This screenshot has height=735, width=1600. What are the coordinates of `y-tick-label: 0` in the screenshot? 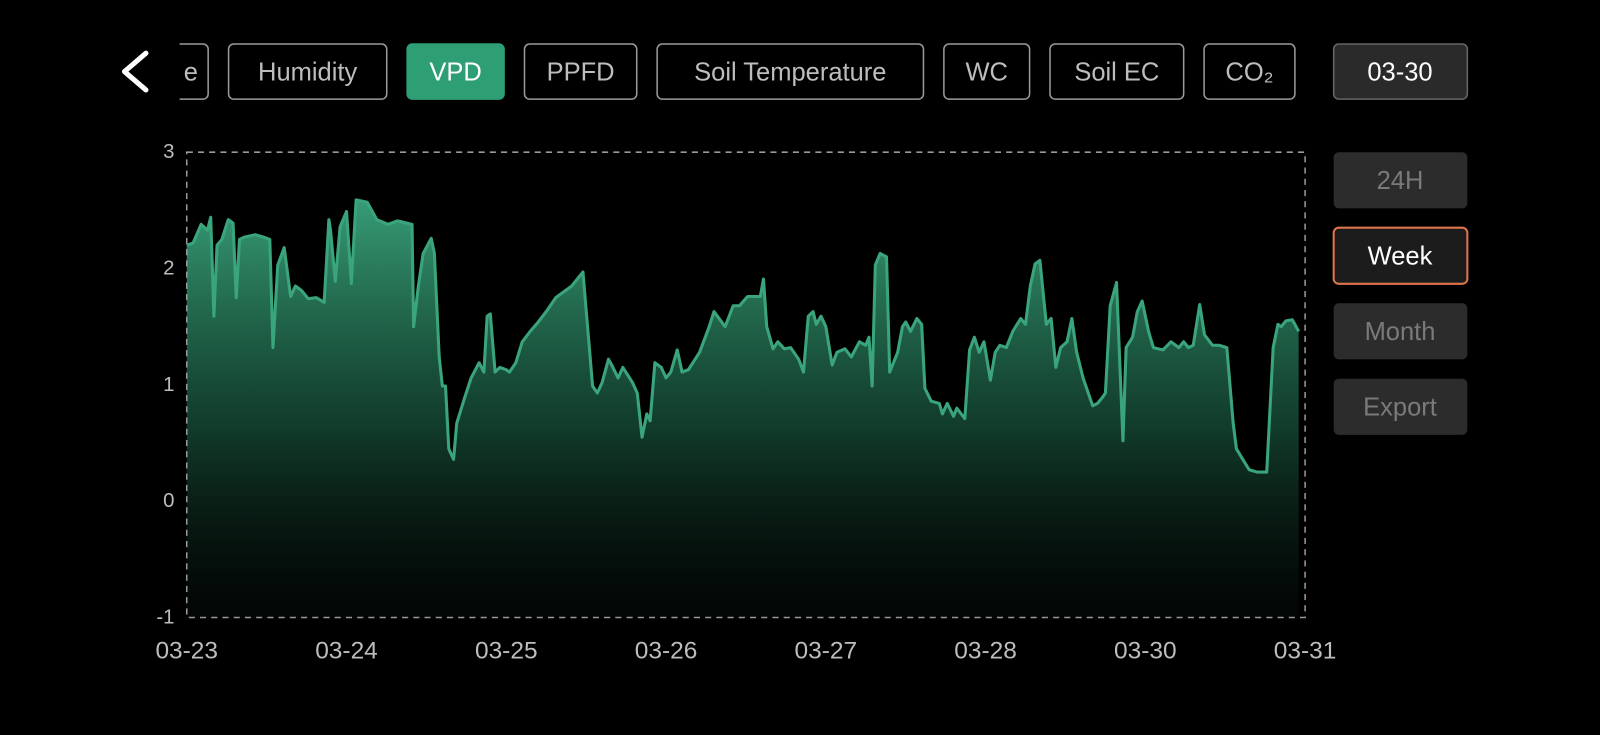 It's located at (168, 501).